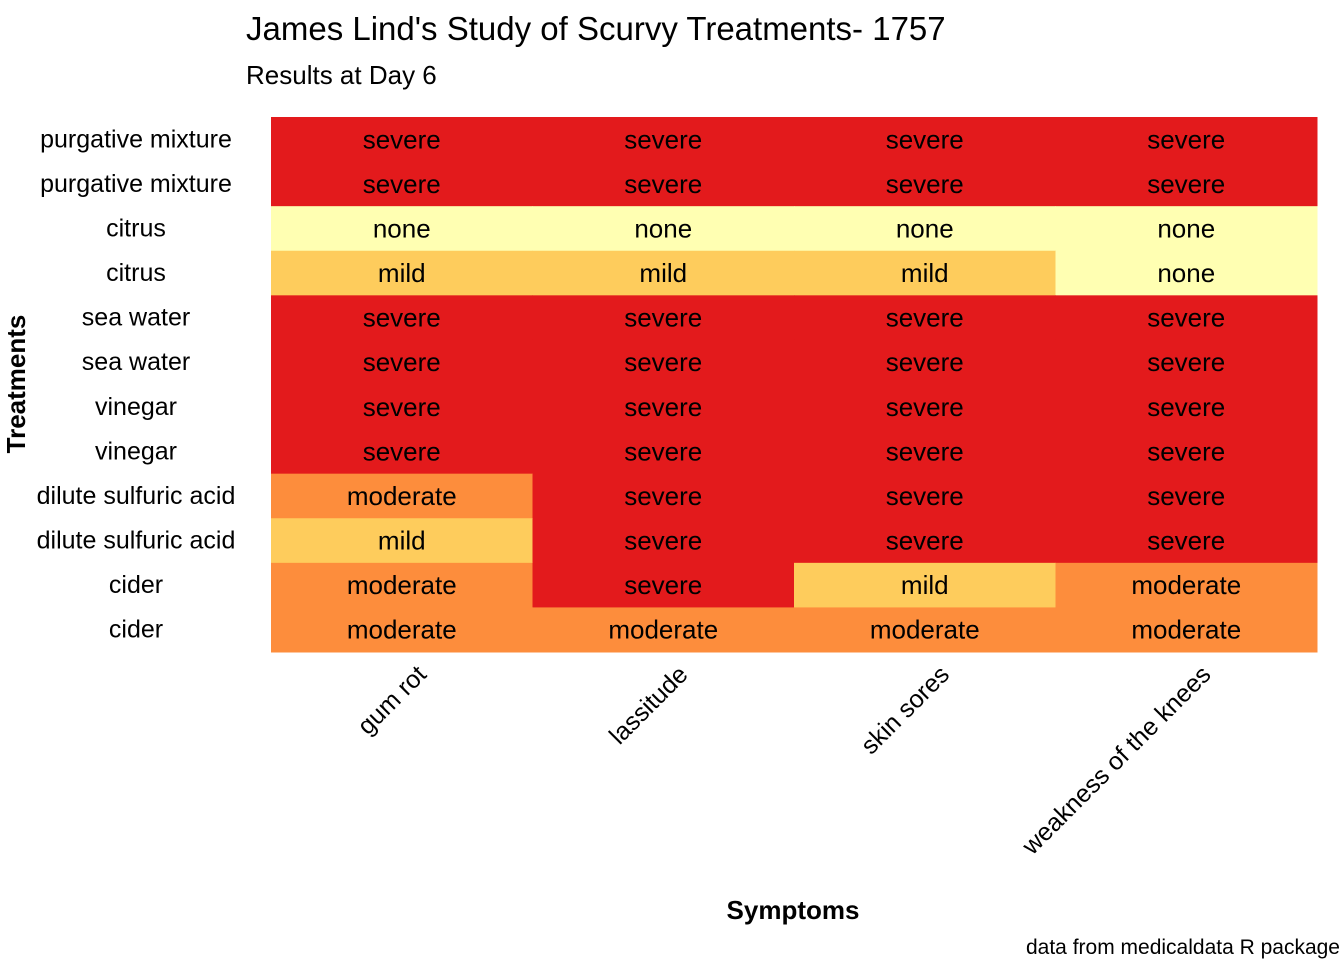 This screenshot has height=960, width=1344. What do you see at coordinates (1183, 947) in the screenshot?
I see `chart-caption: data from medicaldata R package` at bounding box center [1183, 947].